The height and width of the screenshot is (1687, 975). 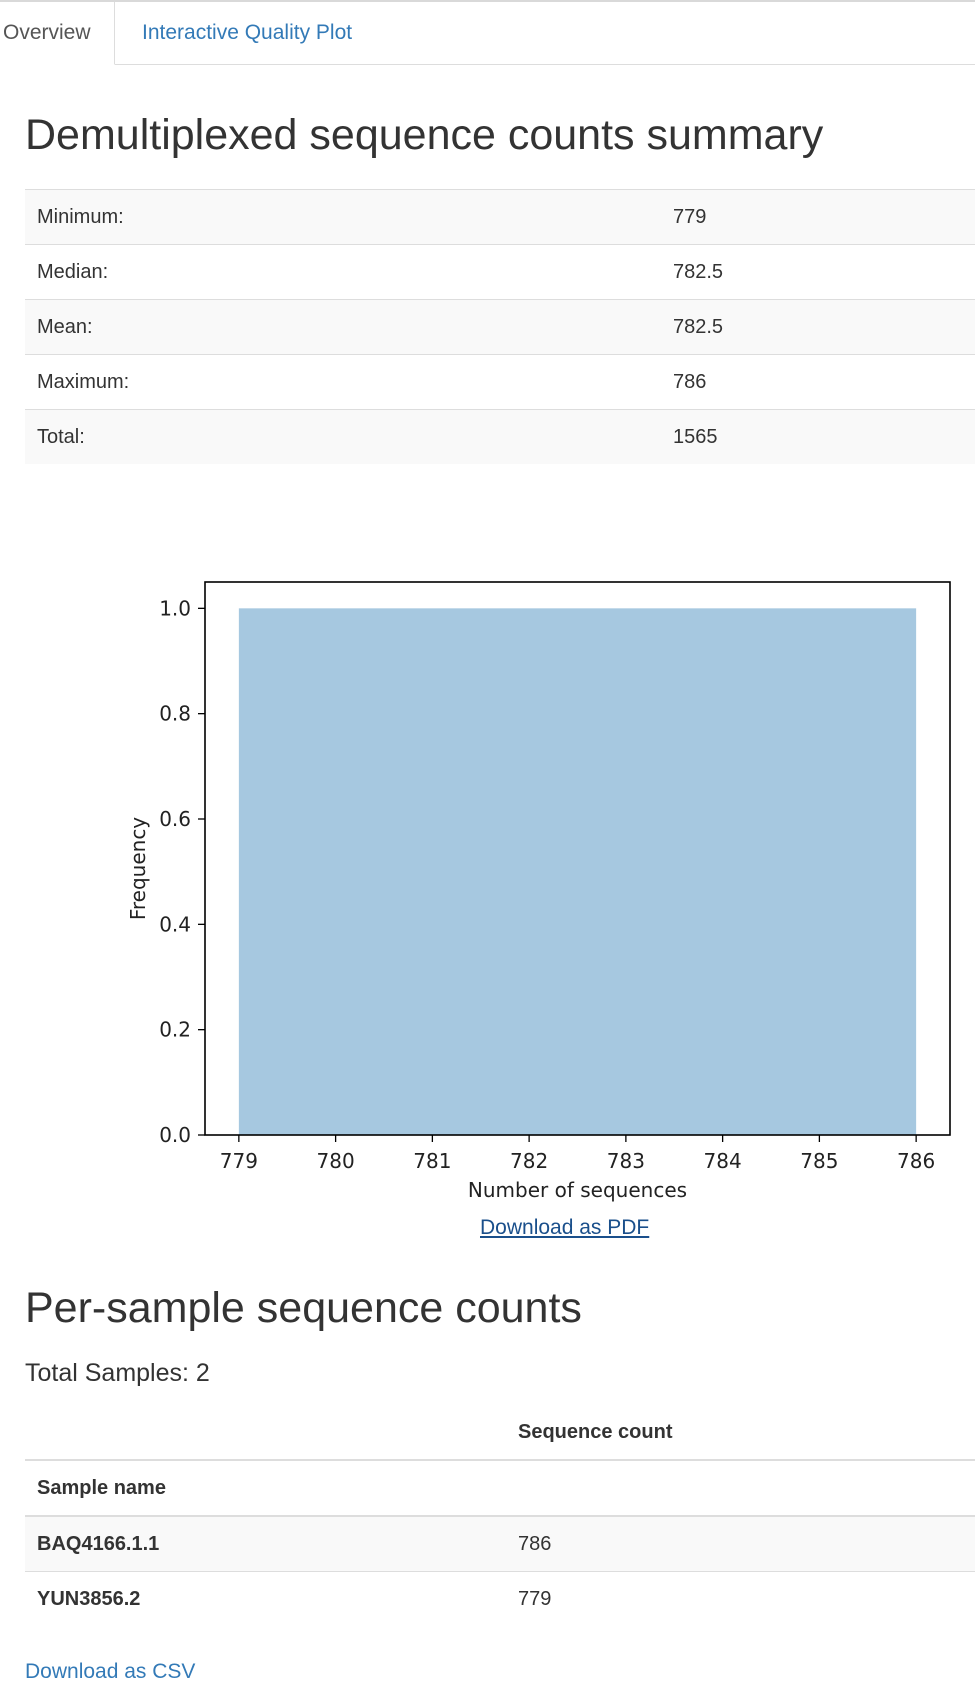 I want to click on x-tick-label: 782, so click(x=529, y=1161).